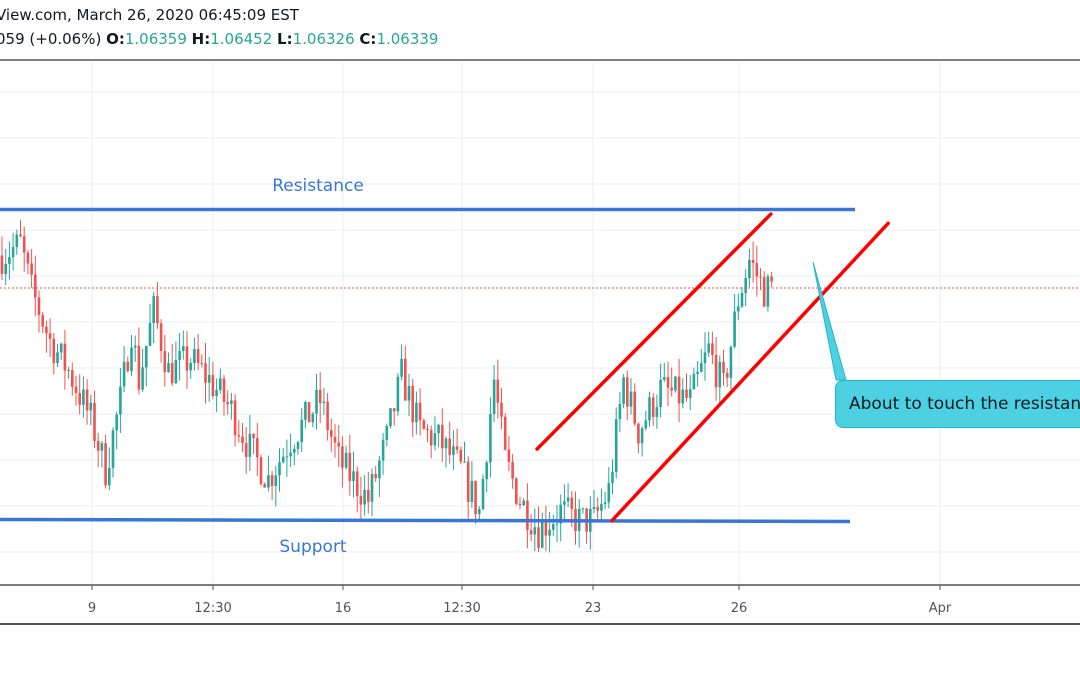 The height and width of the screenshot is (675, 1080). What do you see at coordinates (829, 321) in the screenshot?
I see `callout-pointer` at bounding box center [829, 321].